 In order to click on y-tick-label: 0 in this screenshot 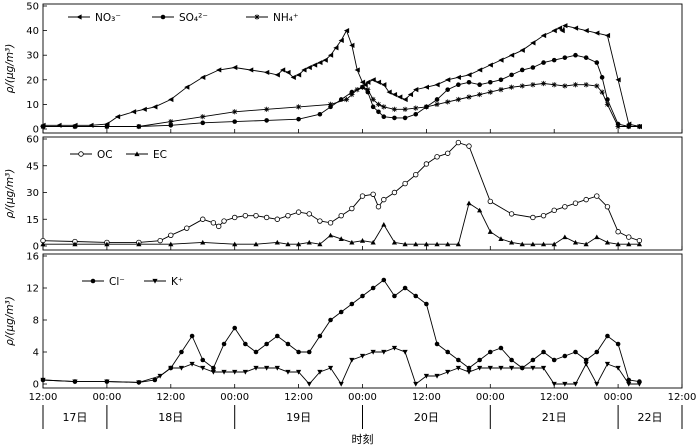, I will do `click(36, 385)`.